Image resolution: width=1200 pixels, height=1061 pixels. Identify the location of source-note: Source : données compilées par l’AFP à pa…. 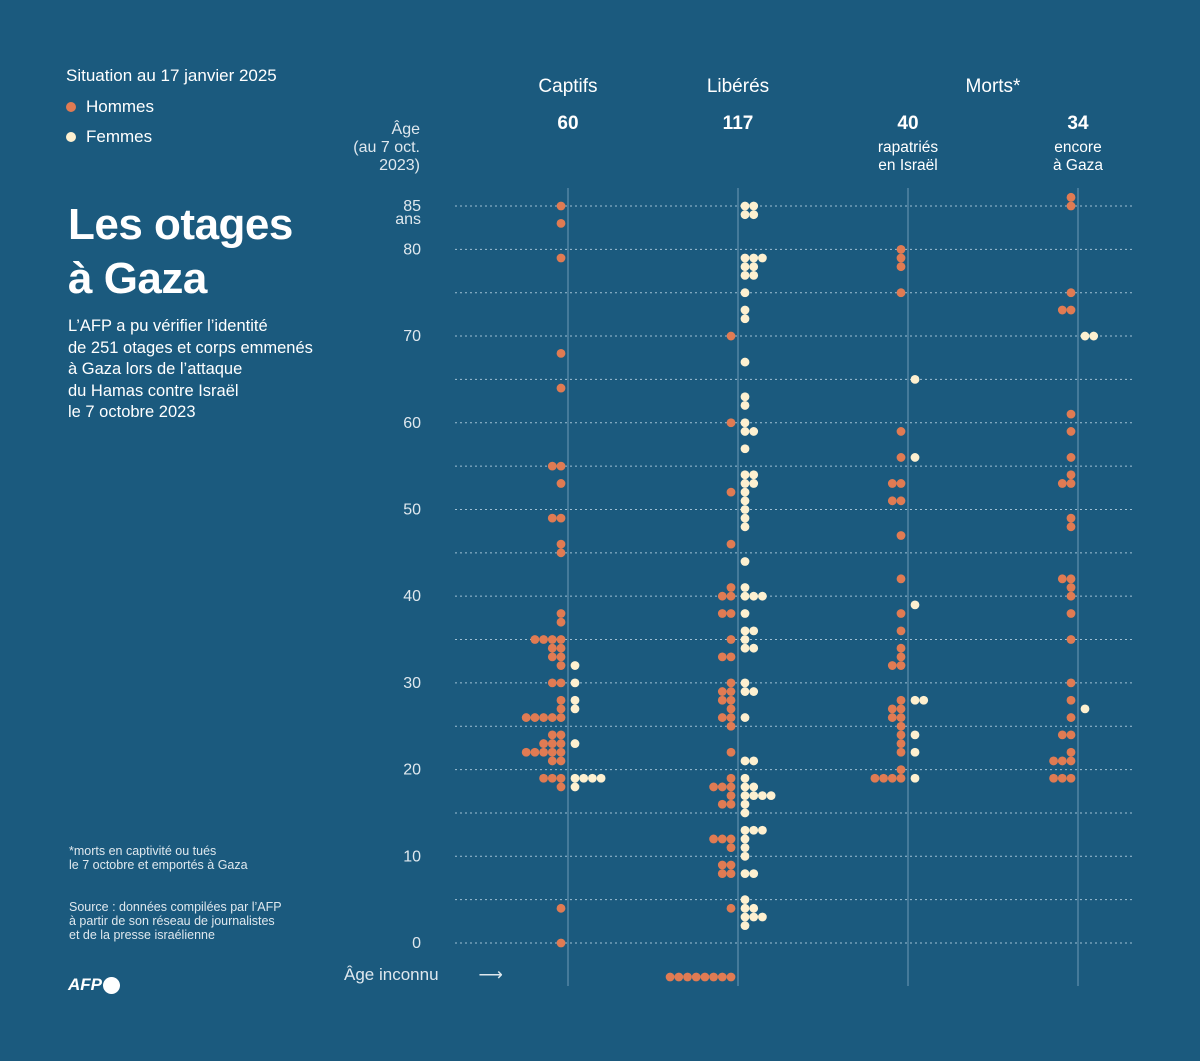
(175, 921).